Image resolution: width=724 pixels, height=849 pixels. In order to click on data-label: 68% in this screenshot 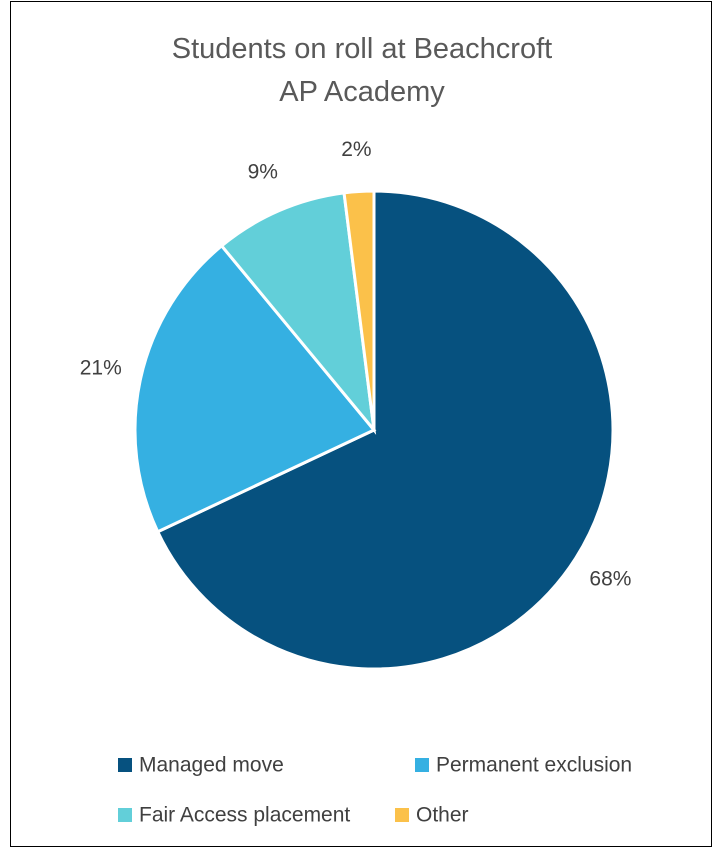, I will do `click(610, 579)`.